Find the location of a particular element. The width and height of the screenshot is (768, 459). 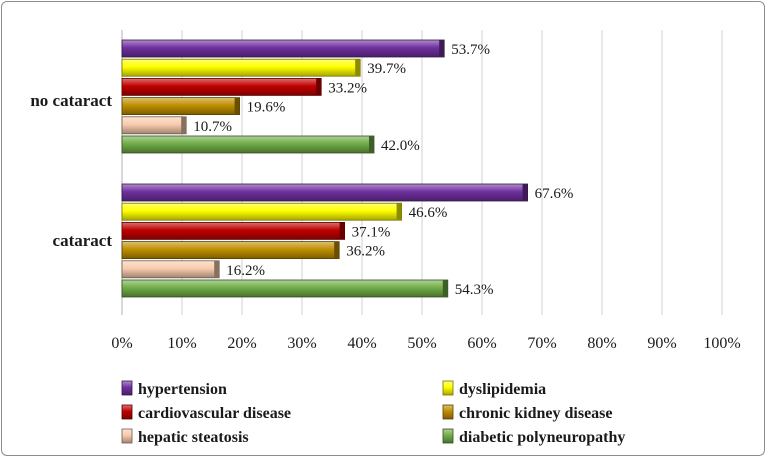

x-tick-label: 30% is located at coordinates (301, 343).